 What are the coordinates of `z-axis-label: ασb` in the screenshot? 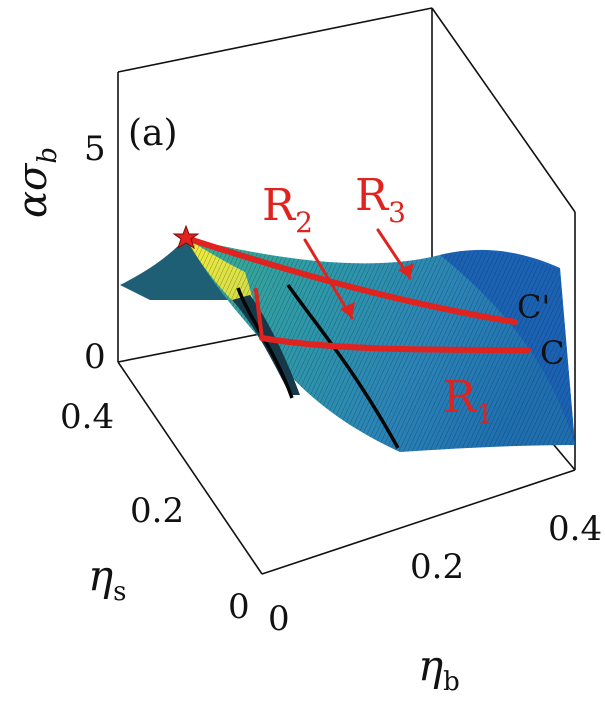 It's located at (36, 182).